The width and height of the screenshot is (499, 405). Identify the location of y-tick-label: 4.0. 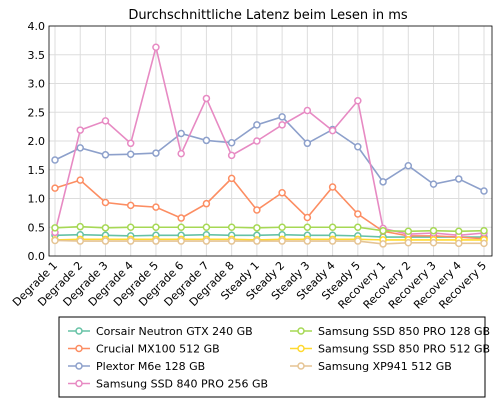
(37, 26).